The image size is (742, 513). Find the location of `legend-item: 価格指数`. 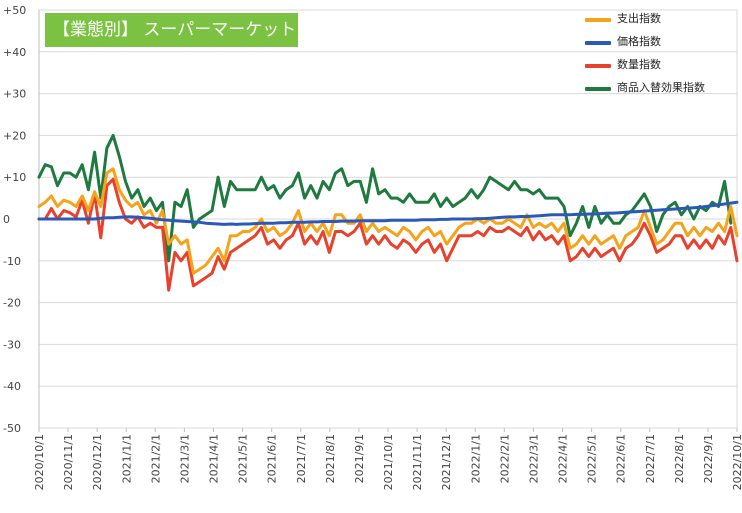

legend-item: 価格指数 is located at coordinates (645, 44).